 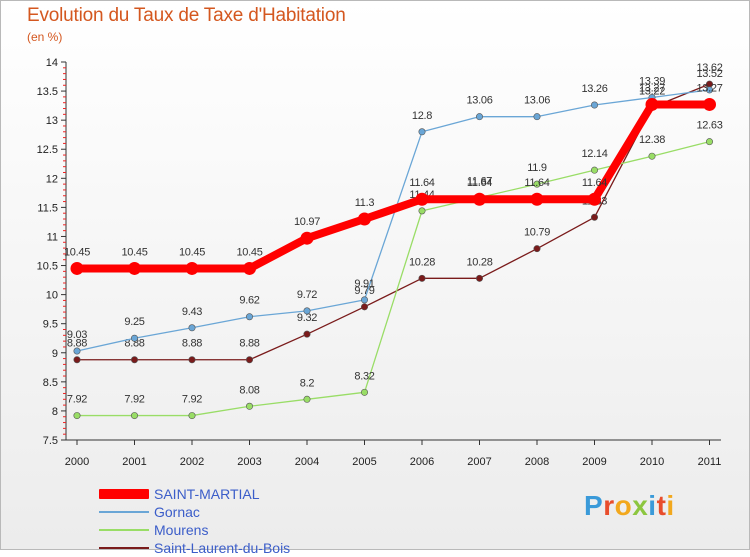 What do you see at coordinates (222, 548) in the screenshot?
I see `legend-label-saint-laurent-du-bois: Saint-Laurent-du-Bois` at bounding box center [222, 548].